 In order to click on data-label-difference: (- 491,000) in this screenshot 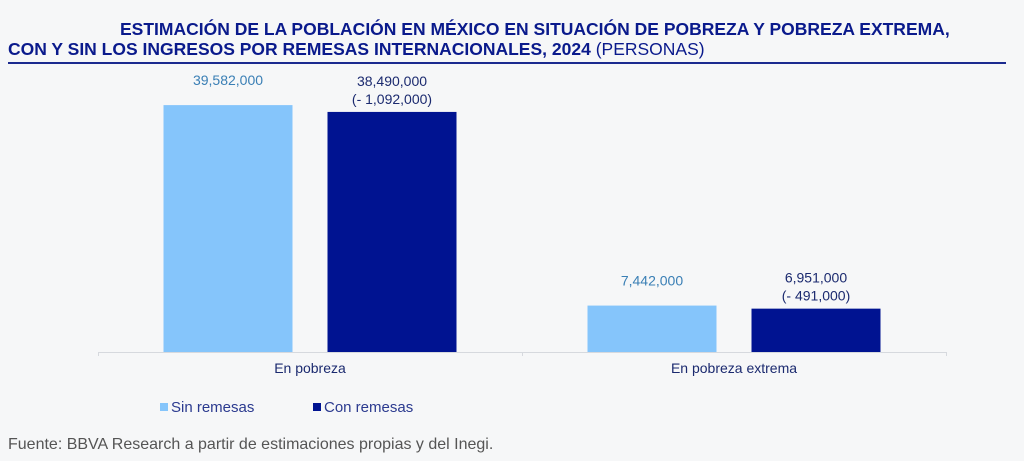, I will do `click(816, 296)`.